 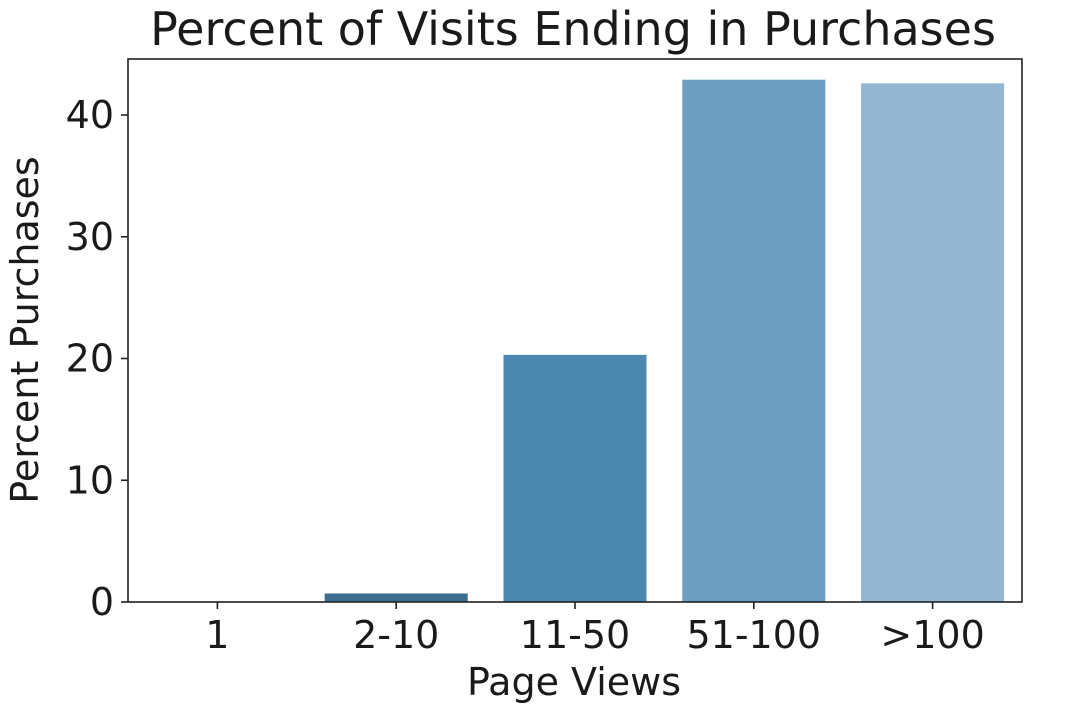 What do you see at coordinates (932, 635) in the screenshot?
I see `x-tick-label: >100` at bounding box center [932, 635].